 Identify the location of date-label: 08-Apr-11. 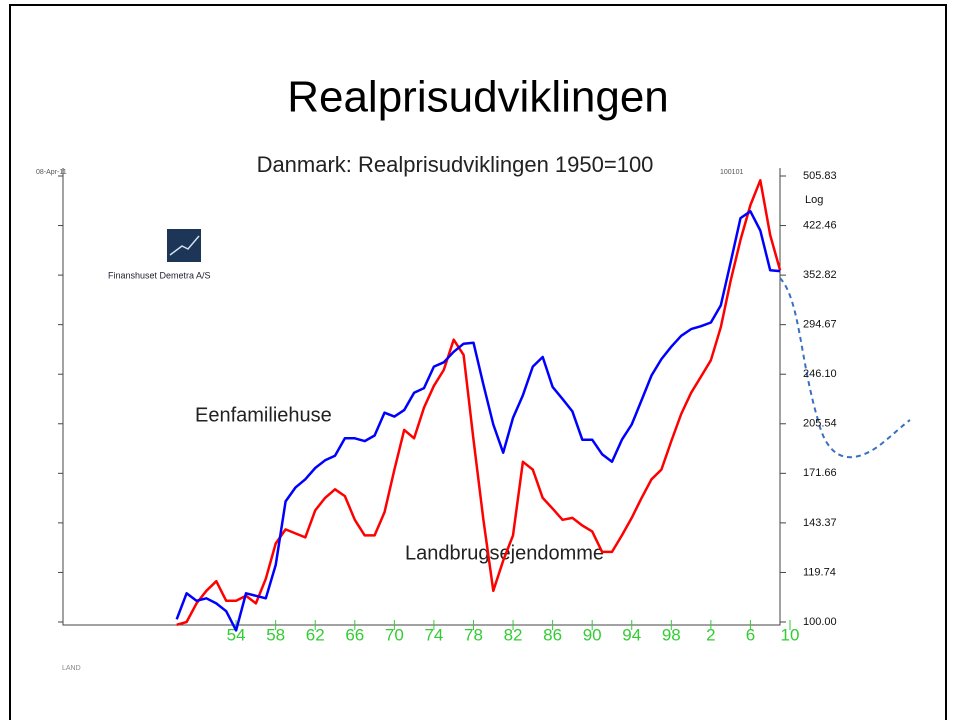
(51, 172).